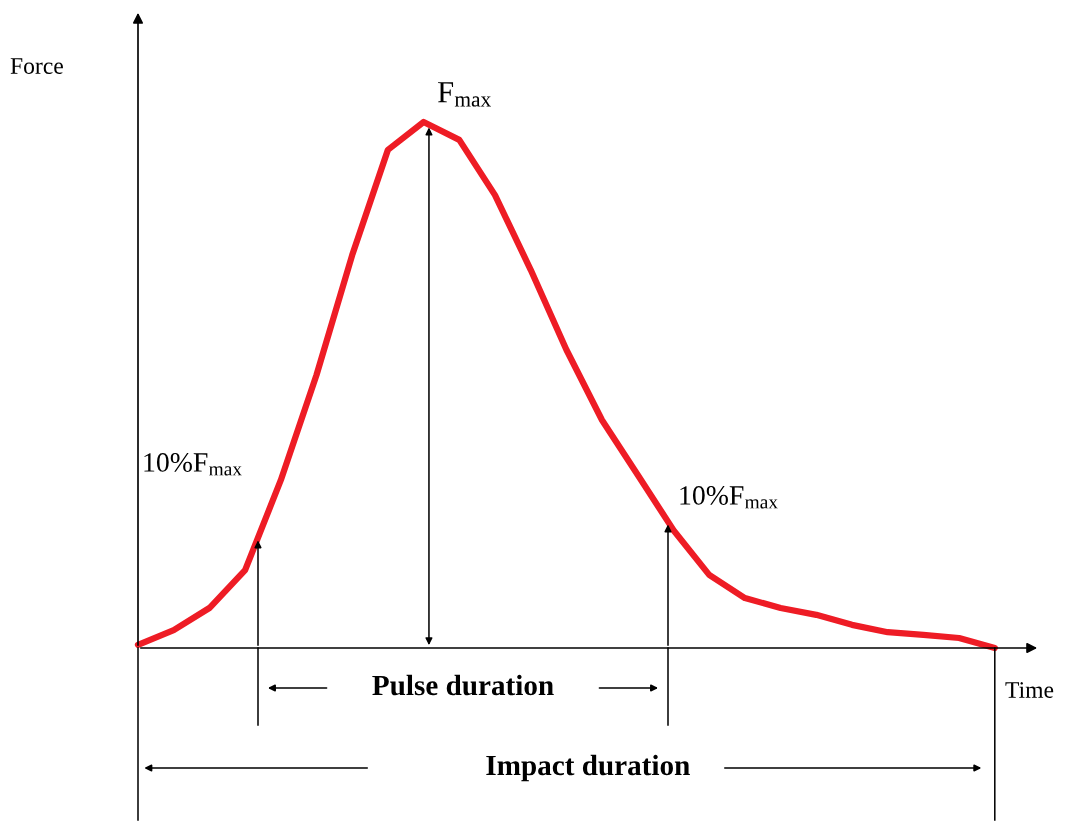 This screenshot has height=822, width=1079. Describe the element at coordinates (464, 94) in the screenshot. I see `text: F$_{max}$` at that location.